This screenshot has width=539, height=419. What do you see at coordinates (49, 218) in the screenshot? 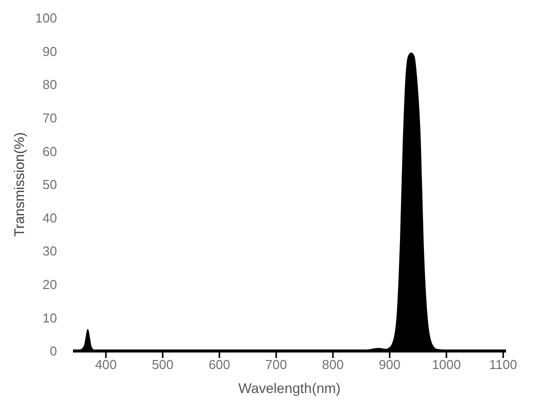
I see `y-tick-label: 40` at bounding box center [49, 218].